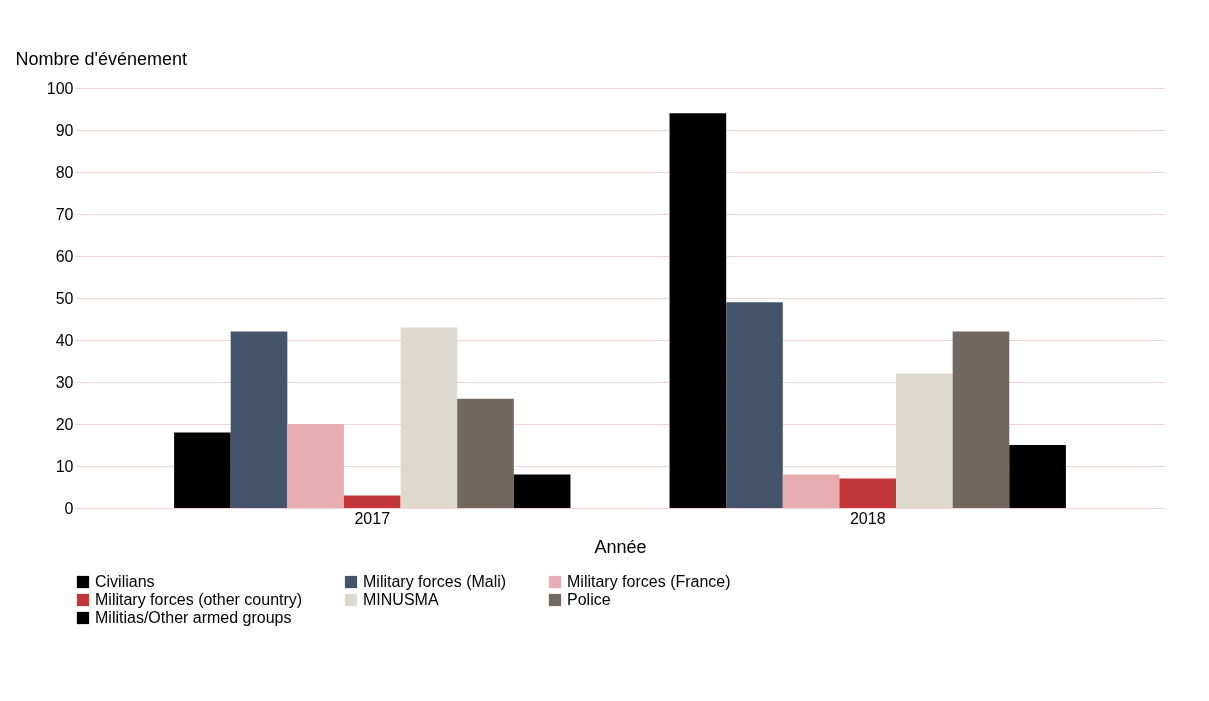 This screenshot has height=701, width=1209. What do you see at coordinates (69, 508) in the screenshot?
I see `y-tick-label: 0` at bounding box center [69, 508].